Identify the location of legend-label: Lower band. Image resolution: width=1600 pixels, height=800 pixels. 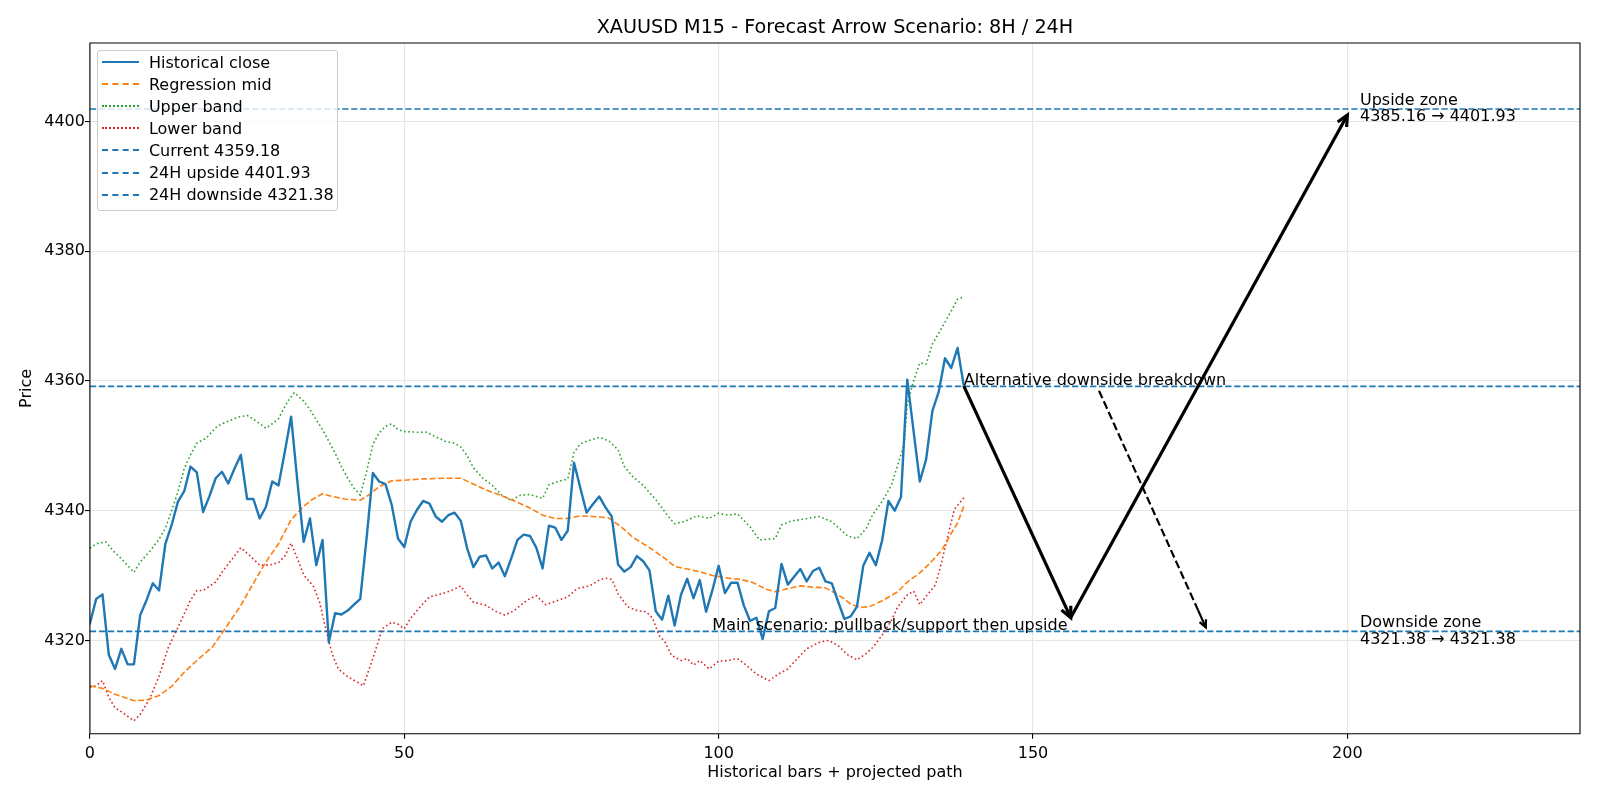
(195, 128).